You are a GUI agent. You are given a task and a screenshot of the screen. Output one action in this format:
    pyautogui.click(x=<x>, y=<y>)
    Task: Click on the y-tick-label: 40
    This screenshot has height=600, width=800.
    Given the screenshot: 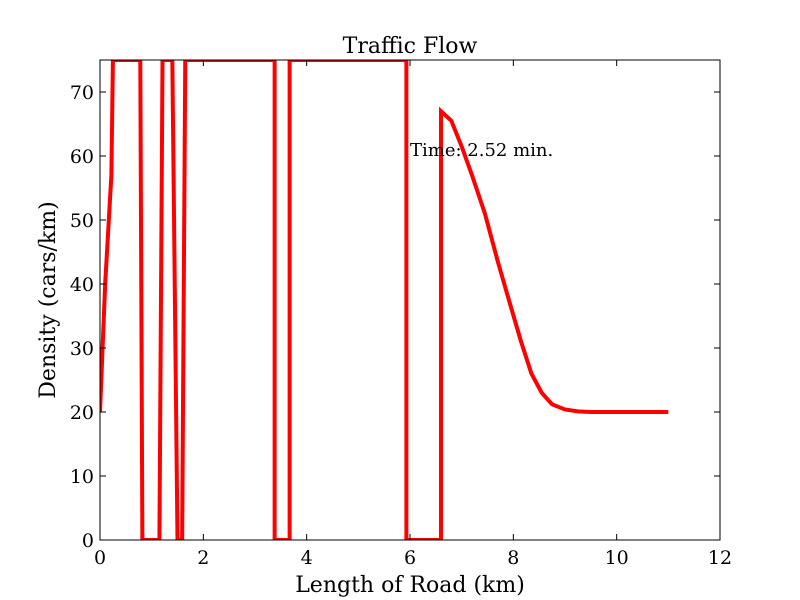 What is the action you would take?
    pyautogui.click(x=82, y=285)
    